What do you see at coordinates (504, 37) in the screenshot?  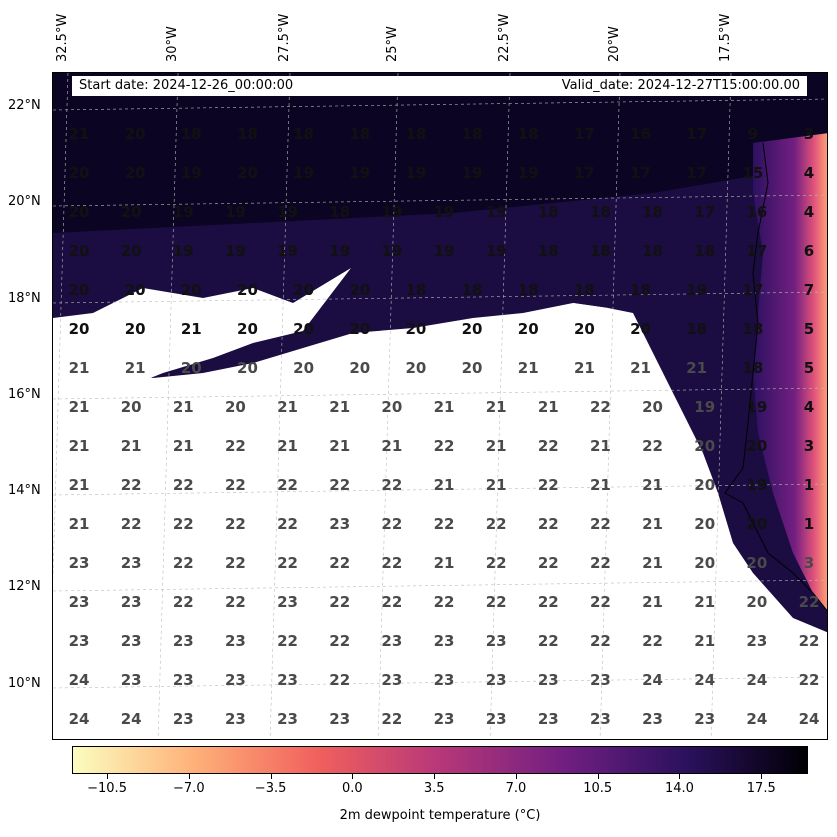 I see `longitude-label: 22.5°W` at bounding box center [504, 37].